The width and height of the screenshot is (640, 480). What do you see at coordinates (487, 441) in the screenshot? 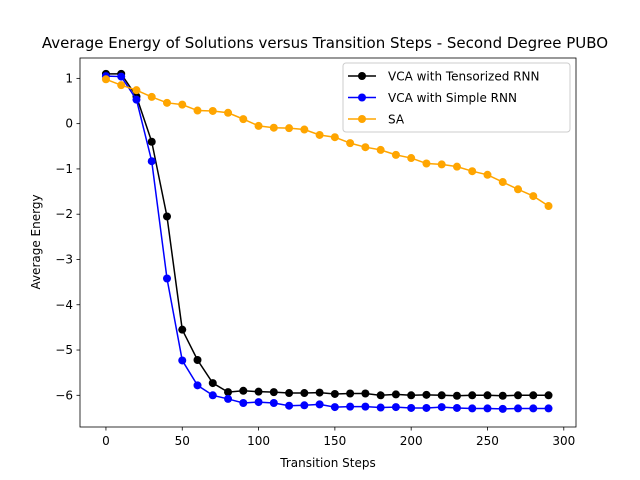
I see `x-tick-label: 250` at bounding box center [487, 441].